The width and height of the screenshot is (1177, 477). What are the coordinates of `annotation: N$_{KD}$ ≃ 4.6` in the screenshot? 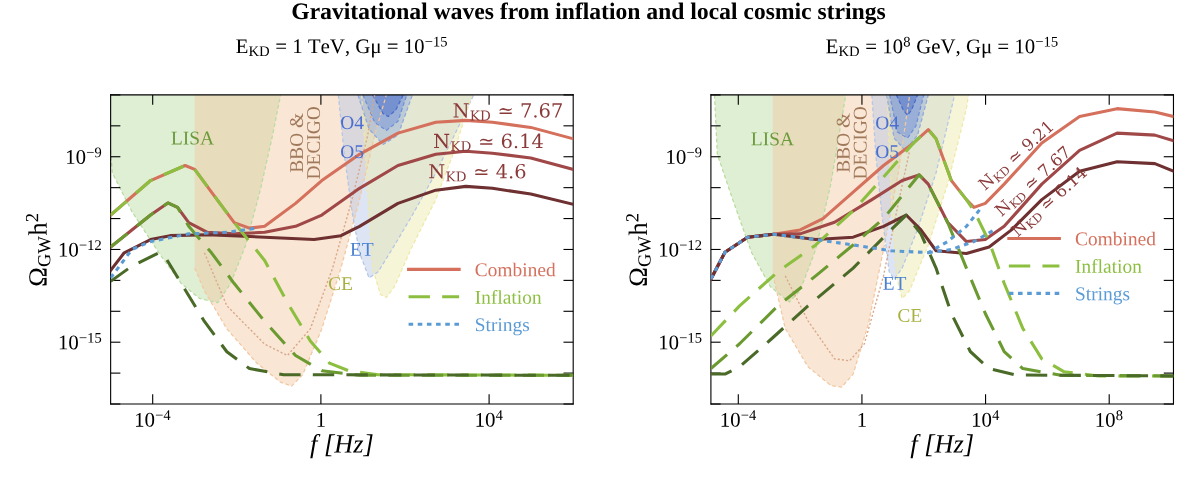 It's located at (477, 172).